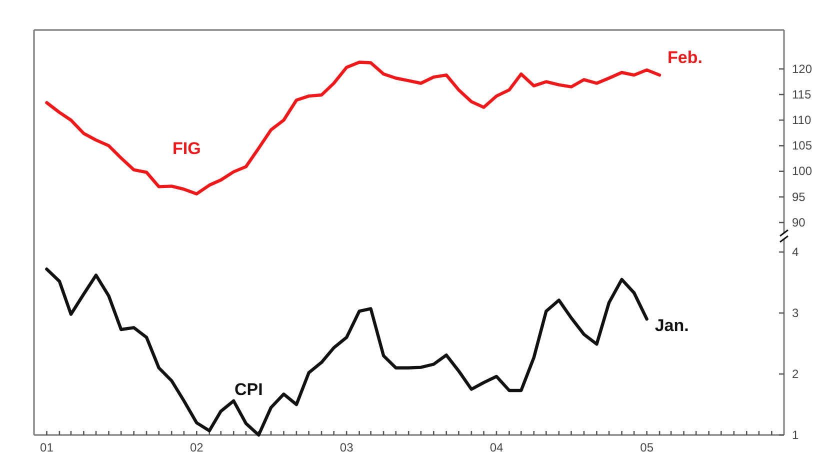 This screenshot has height=465, width=830. I want to click on x-tick-label: 04, so click(497, 447).